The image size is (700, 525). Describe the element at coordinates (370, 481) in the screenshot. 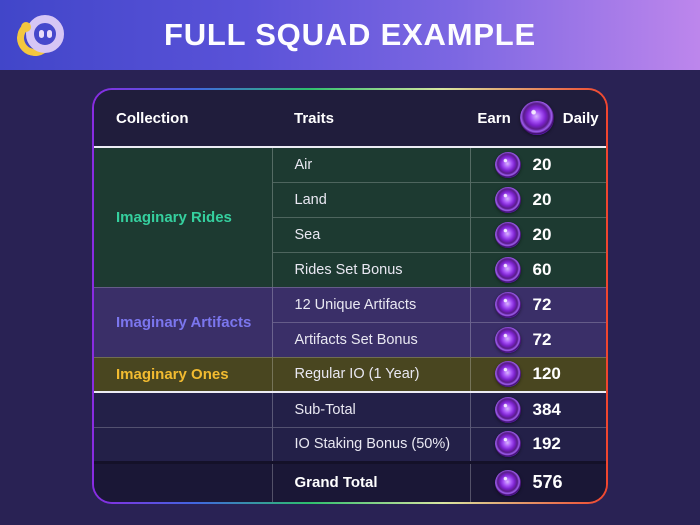

I see `grand-total-label: Grand Total` at that location.